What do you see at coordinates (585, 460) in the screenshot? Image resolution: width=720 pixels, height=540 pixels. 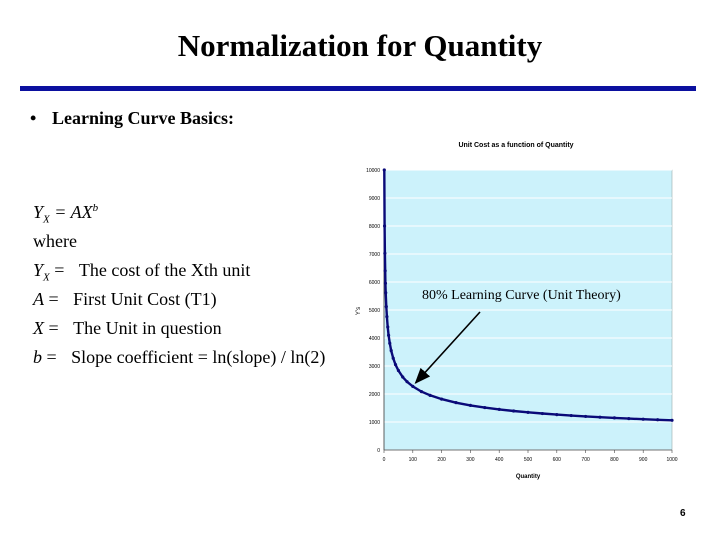 I see `chart-x-tick-label: 700` at bounding box center [585, 460].